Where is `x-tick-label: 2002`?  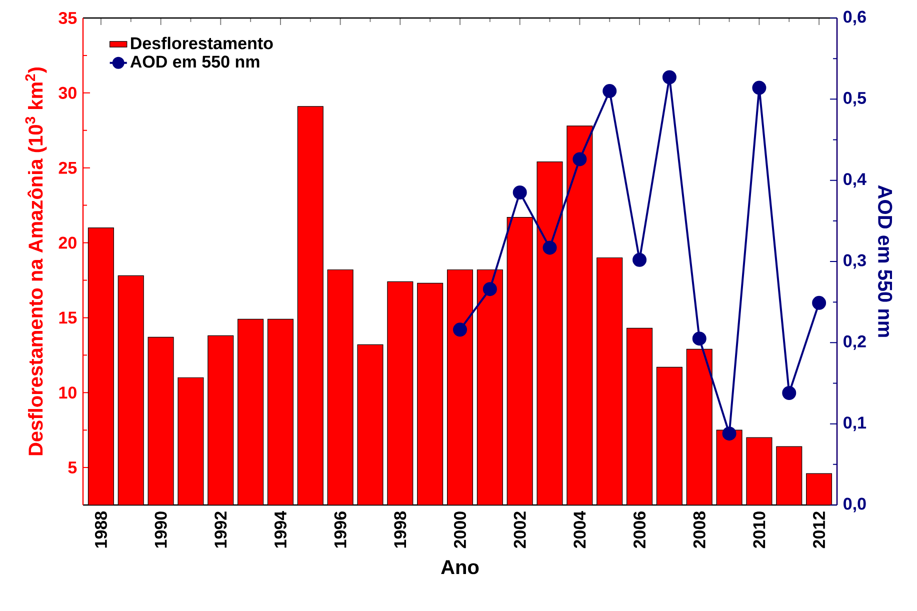
x-tick-label: 2002 is located at coordinates (520, 530).